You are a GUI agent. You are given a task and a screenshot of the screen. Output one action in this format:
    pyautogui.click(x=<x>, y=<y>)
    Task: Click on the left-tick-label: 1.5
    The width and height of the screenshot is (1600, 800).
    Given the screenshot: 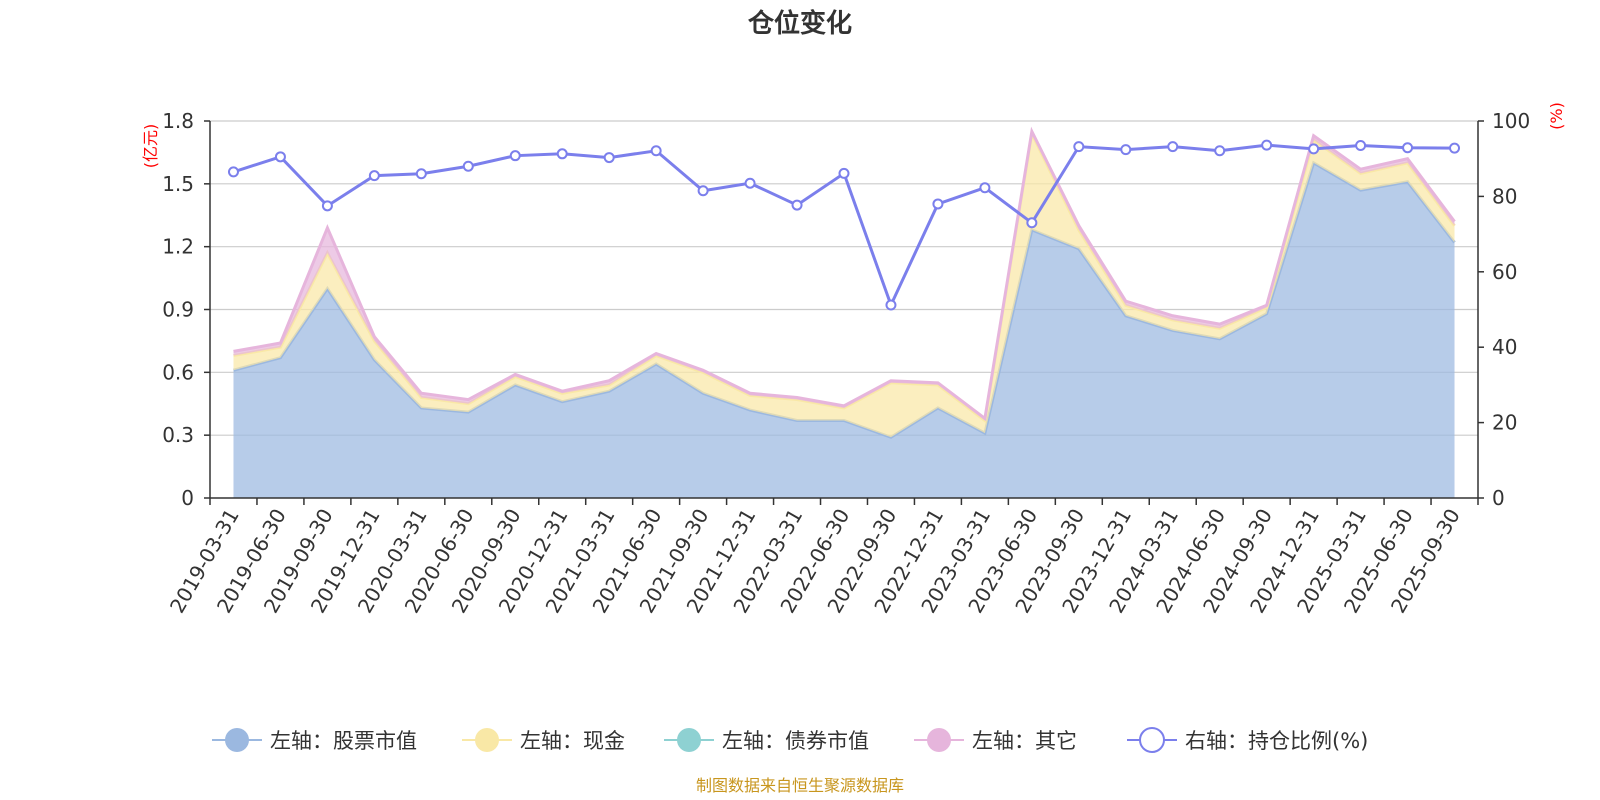 What is the action you would take?
    pyautogui.click(x=178, y=184)
    